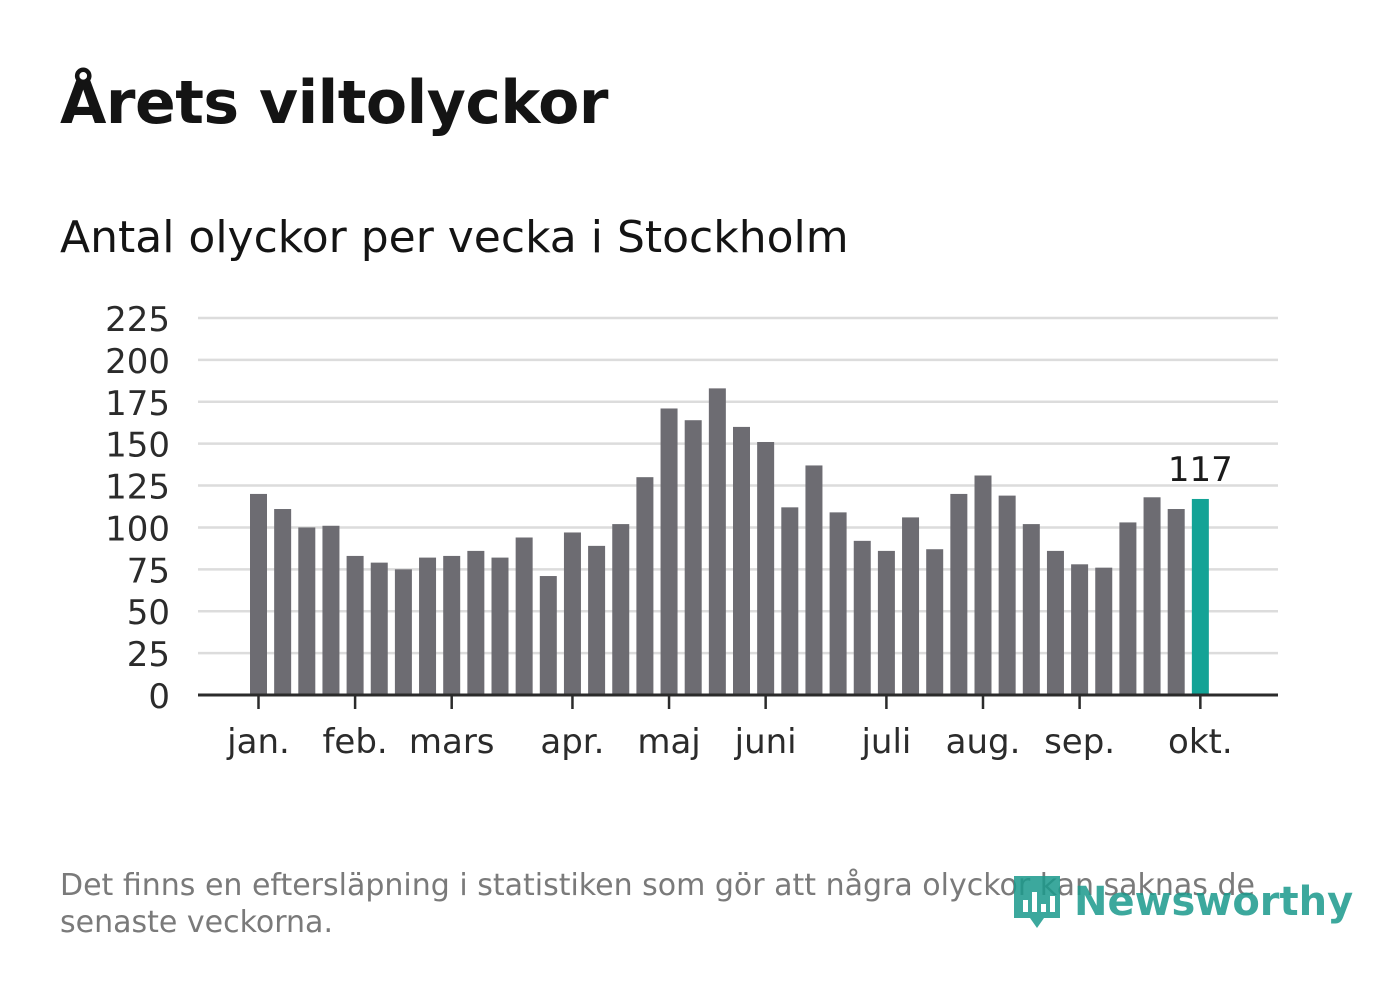 The width and height of the screenshot is (1382, 999). Describe the element at coordinates (258, 742) in the screenshot. I see `x-tick-label: jan.` at that location.